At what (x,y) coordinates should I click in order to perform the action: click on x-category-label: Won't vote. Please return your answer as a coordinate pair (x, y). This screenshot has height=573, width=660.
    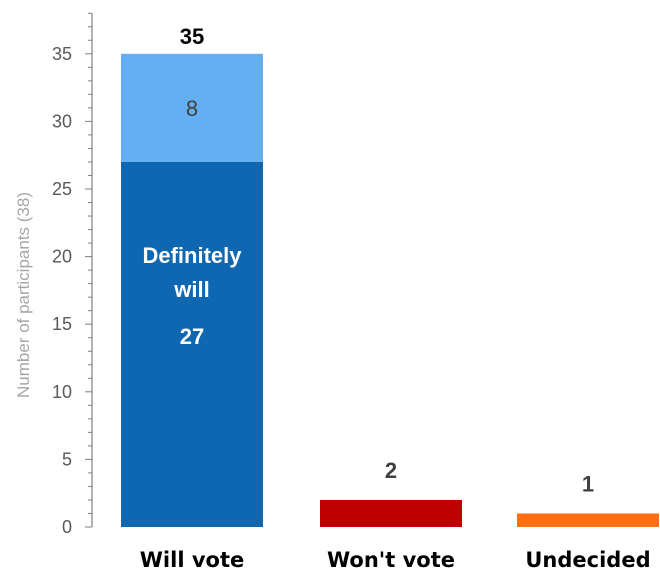
    Looking at the image, I should click on (391, 560).